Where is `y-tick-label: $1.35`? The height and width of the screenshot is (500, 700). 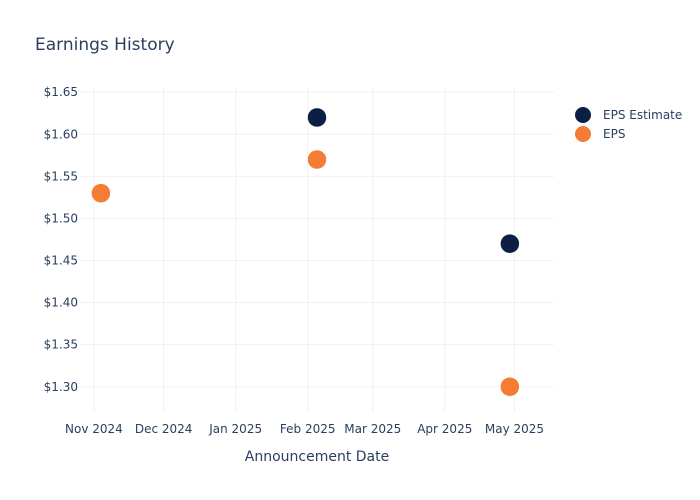 y-tick-label: $1.35 is located at coordinates (61, 345).